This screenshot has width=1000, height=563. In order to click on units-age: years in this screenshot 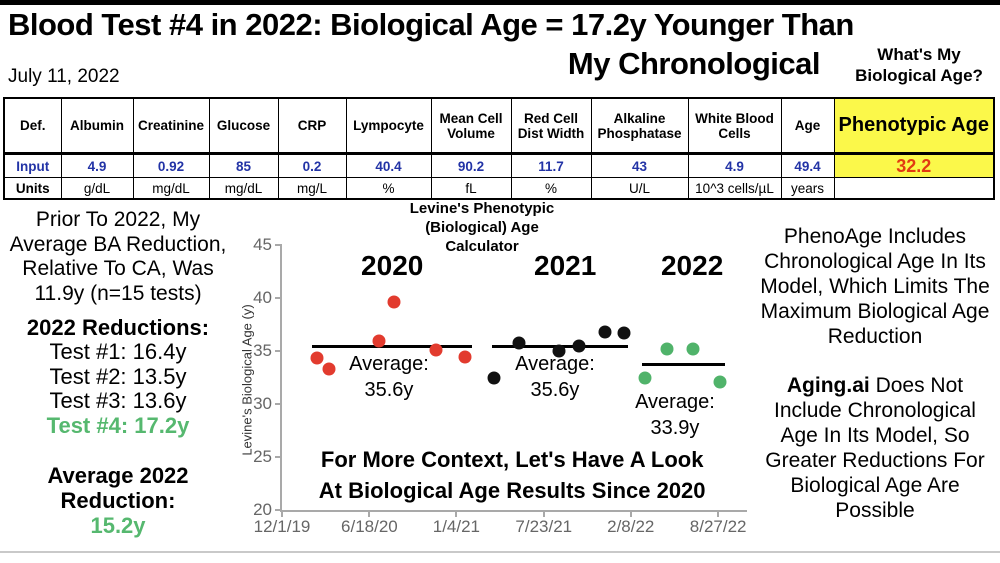, I will do `click(807, 188)`.